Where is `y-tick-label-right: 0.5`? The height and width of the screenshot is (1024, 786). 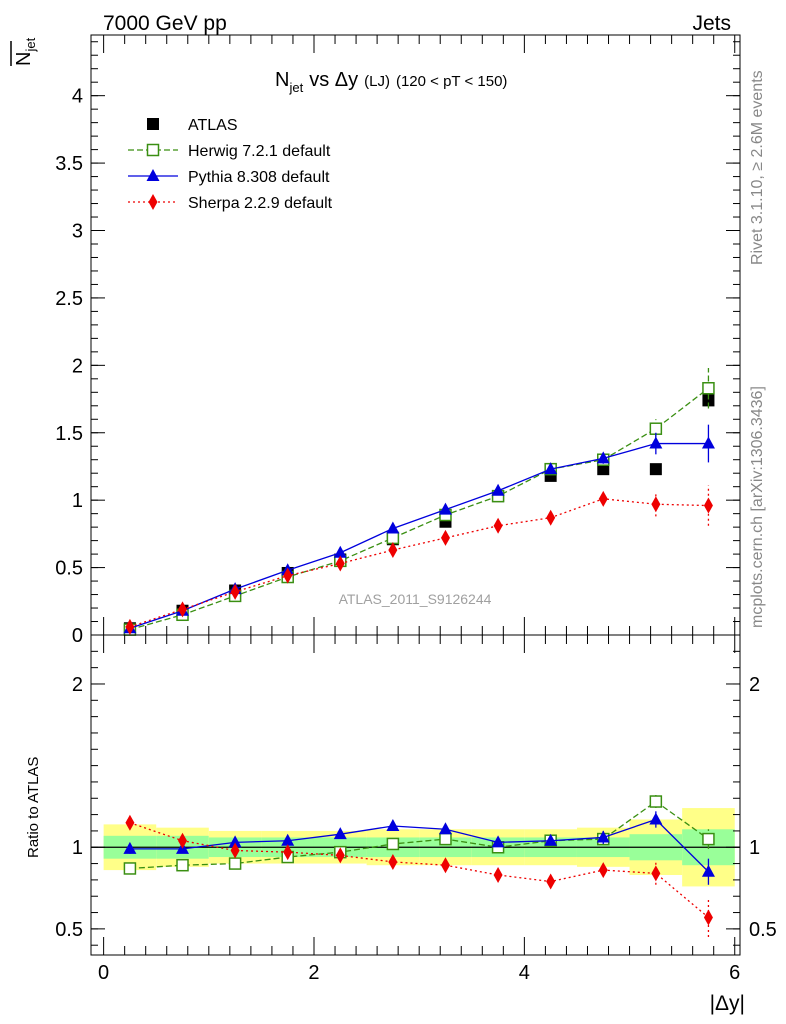
y-tick-label-right: 0.5 is located at coordinates (763, 930).